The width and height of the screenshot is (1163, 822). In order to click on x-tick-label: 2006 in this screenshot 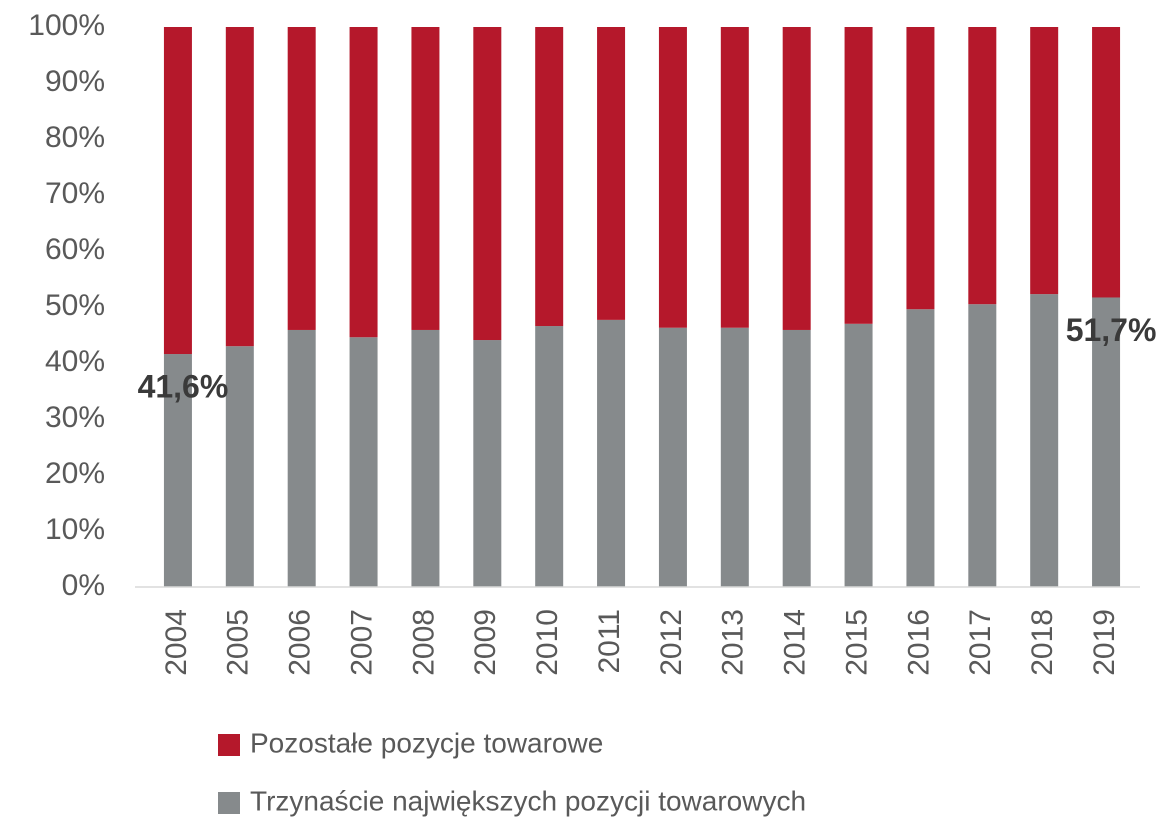, I will do `click(300, 642)`.